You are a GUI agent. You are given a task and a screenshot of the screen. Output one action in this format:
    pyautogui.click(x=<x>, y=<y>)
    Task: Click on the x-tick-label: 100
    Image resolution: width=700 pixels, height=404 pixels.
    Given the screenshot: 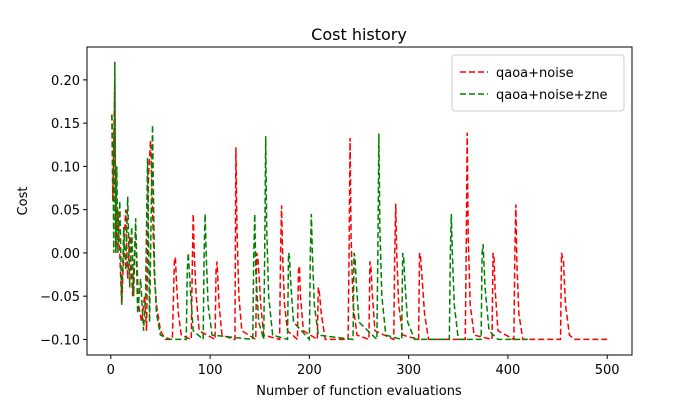 What is the action you would take?
    pyautogui.click(x=210, y=370)
    